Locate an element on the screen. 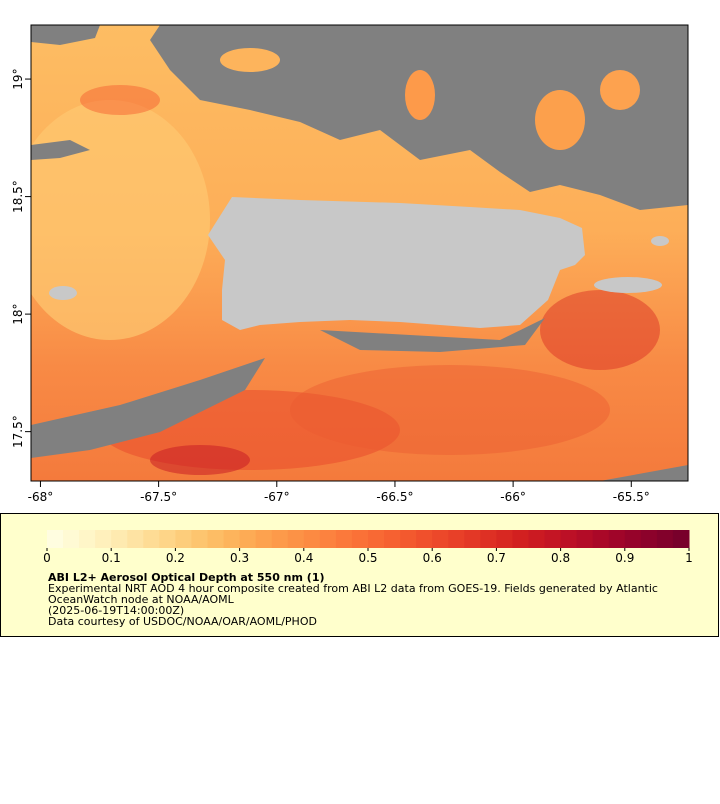 The height and width of the screenshot is (804, 720). colorbar-tick-label: 0.8 is located at coordinates (560, 558).